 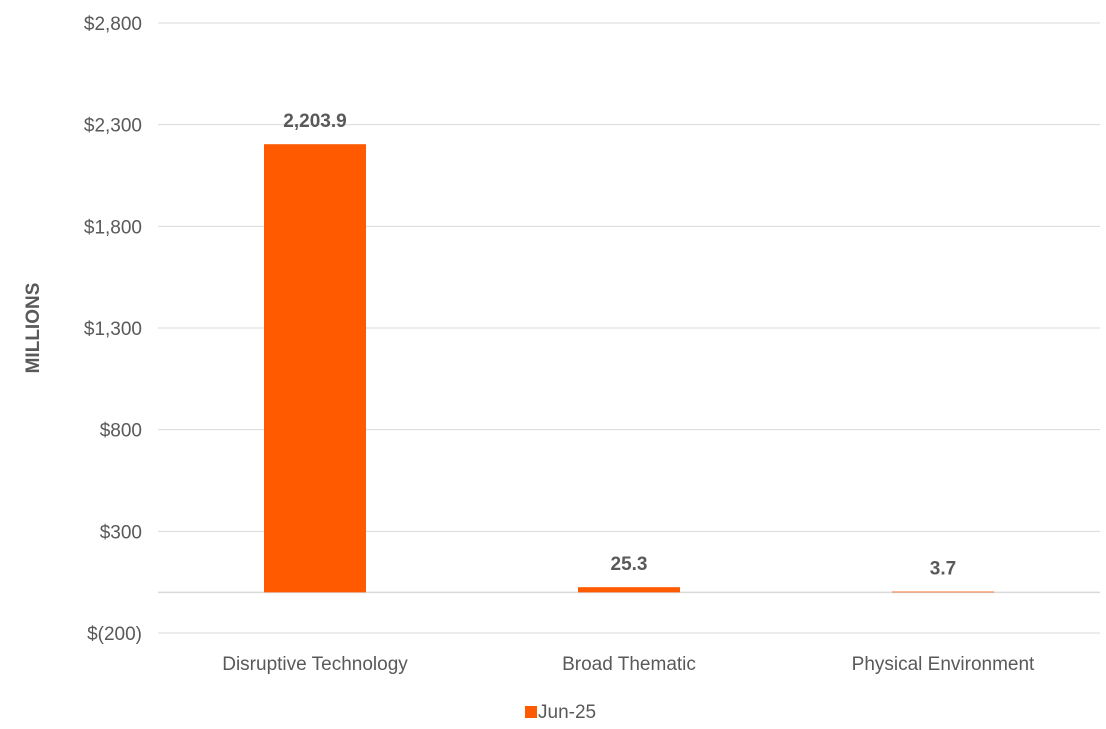 I want to click on data-label: 2,203.9, so click(x=314, y=121).